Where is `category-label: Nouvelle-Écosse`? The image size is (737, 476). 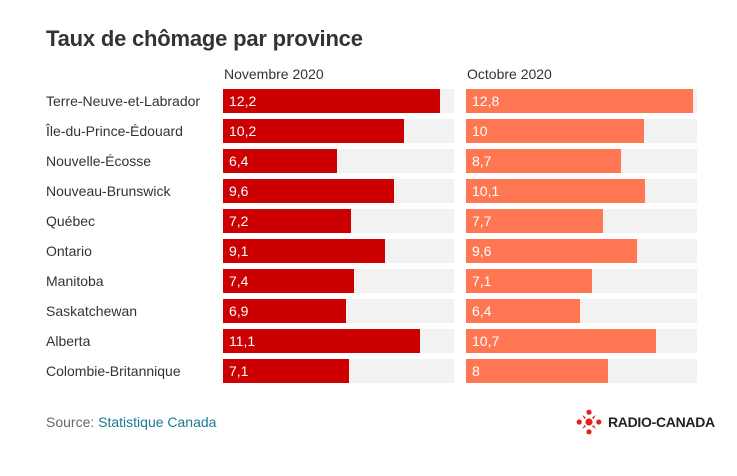
category-label: Nouvelle-Écosse is located at coordinates (99, 161).